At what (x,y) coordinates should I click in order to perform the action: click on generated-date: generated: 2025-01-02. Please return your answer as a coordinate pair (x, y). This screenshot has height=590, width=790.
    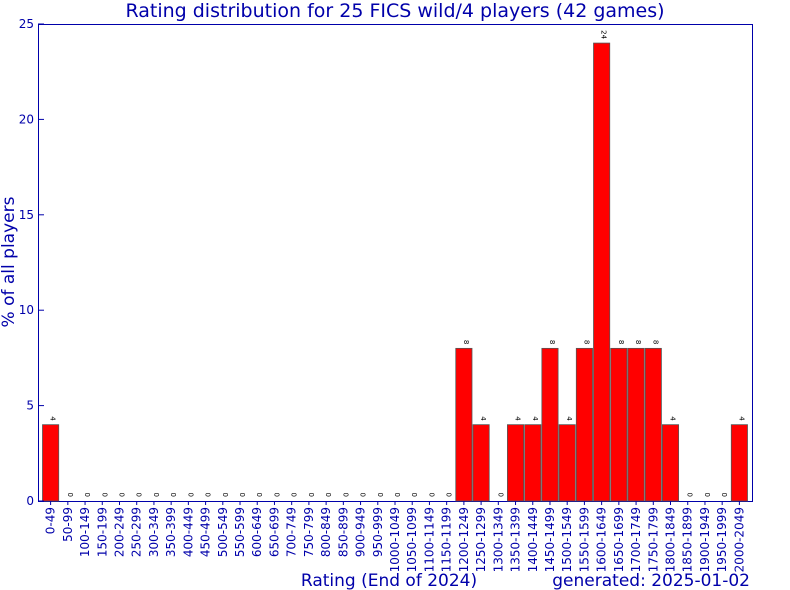
    Looking at the image, I should click on (651, 580).